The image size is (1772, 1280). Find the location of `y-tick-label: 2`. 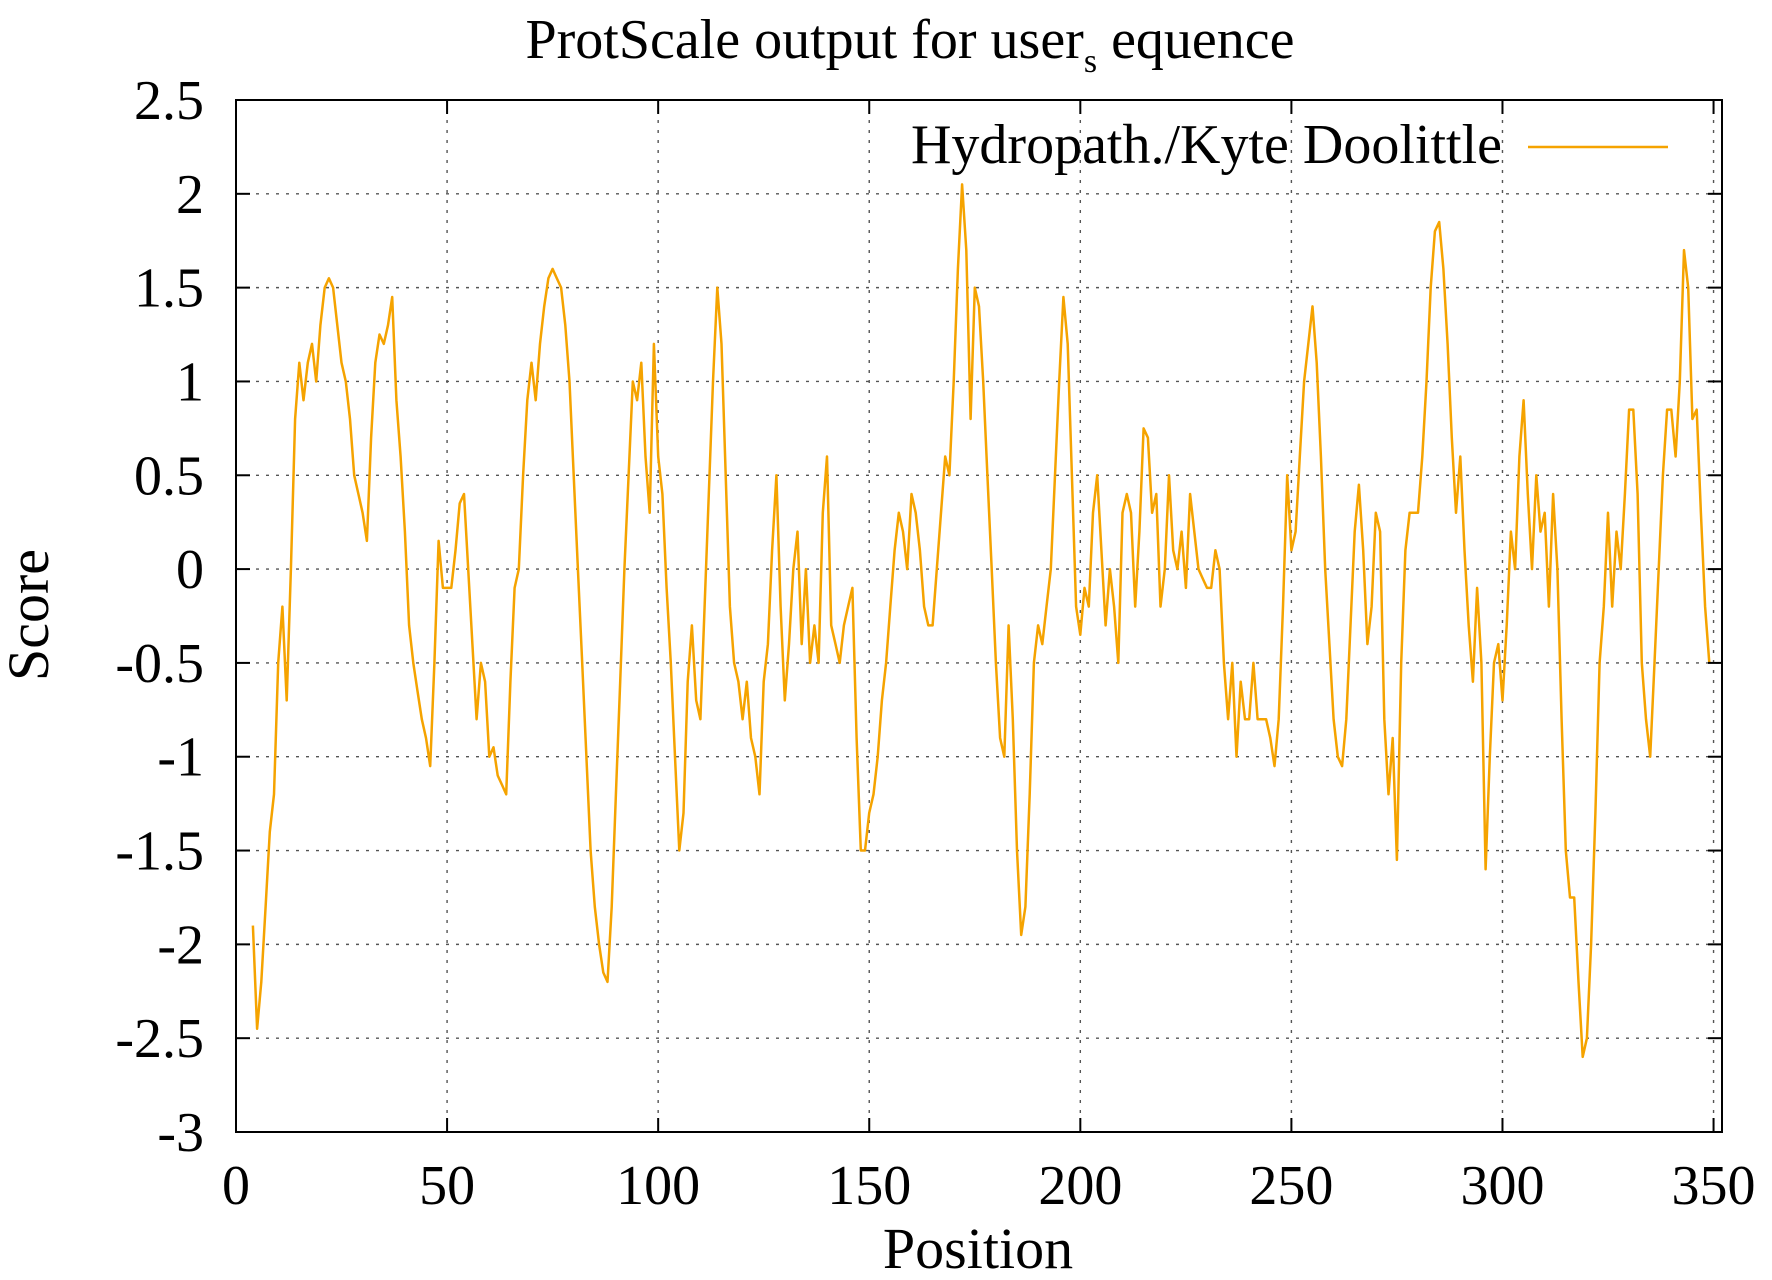

y-tick-label: 2 is located at coordinates (190, 195).